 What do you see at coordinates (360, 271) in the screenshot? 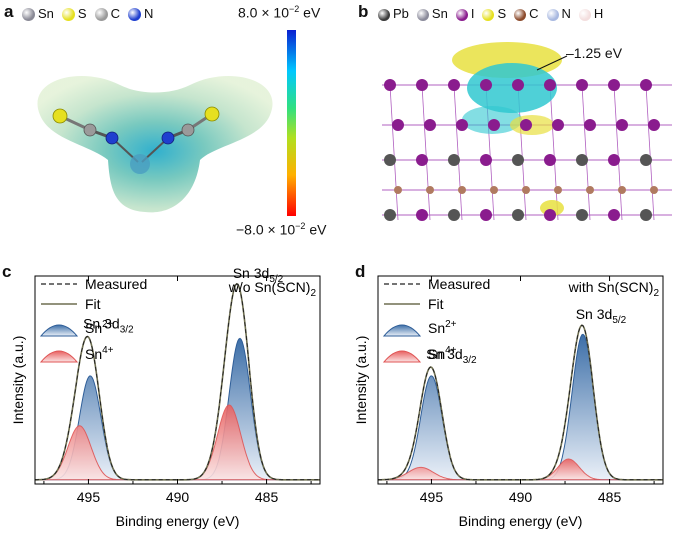
I see `panel-d-label: d` at bounding box center [360, 271].